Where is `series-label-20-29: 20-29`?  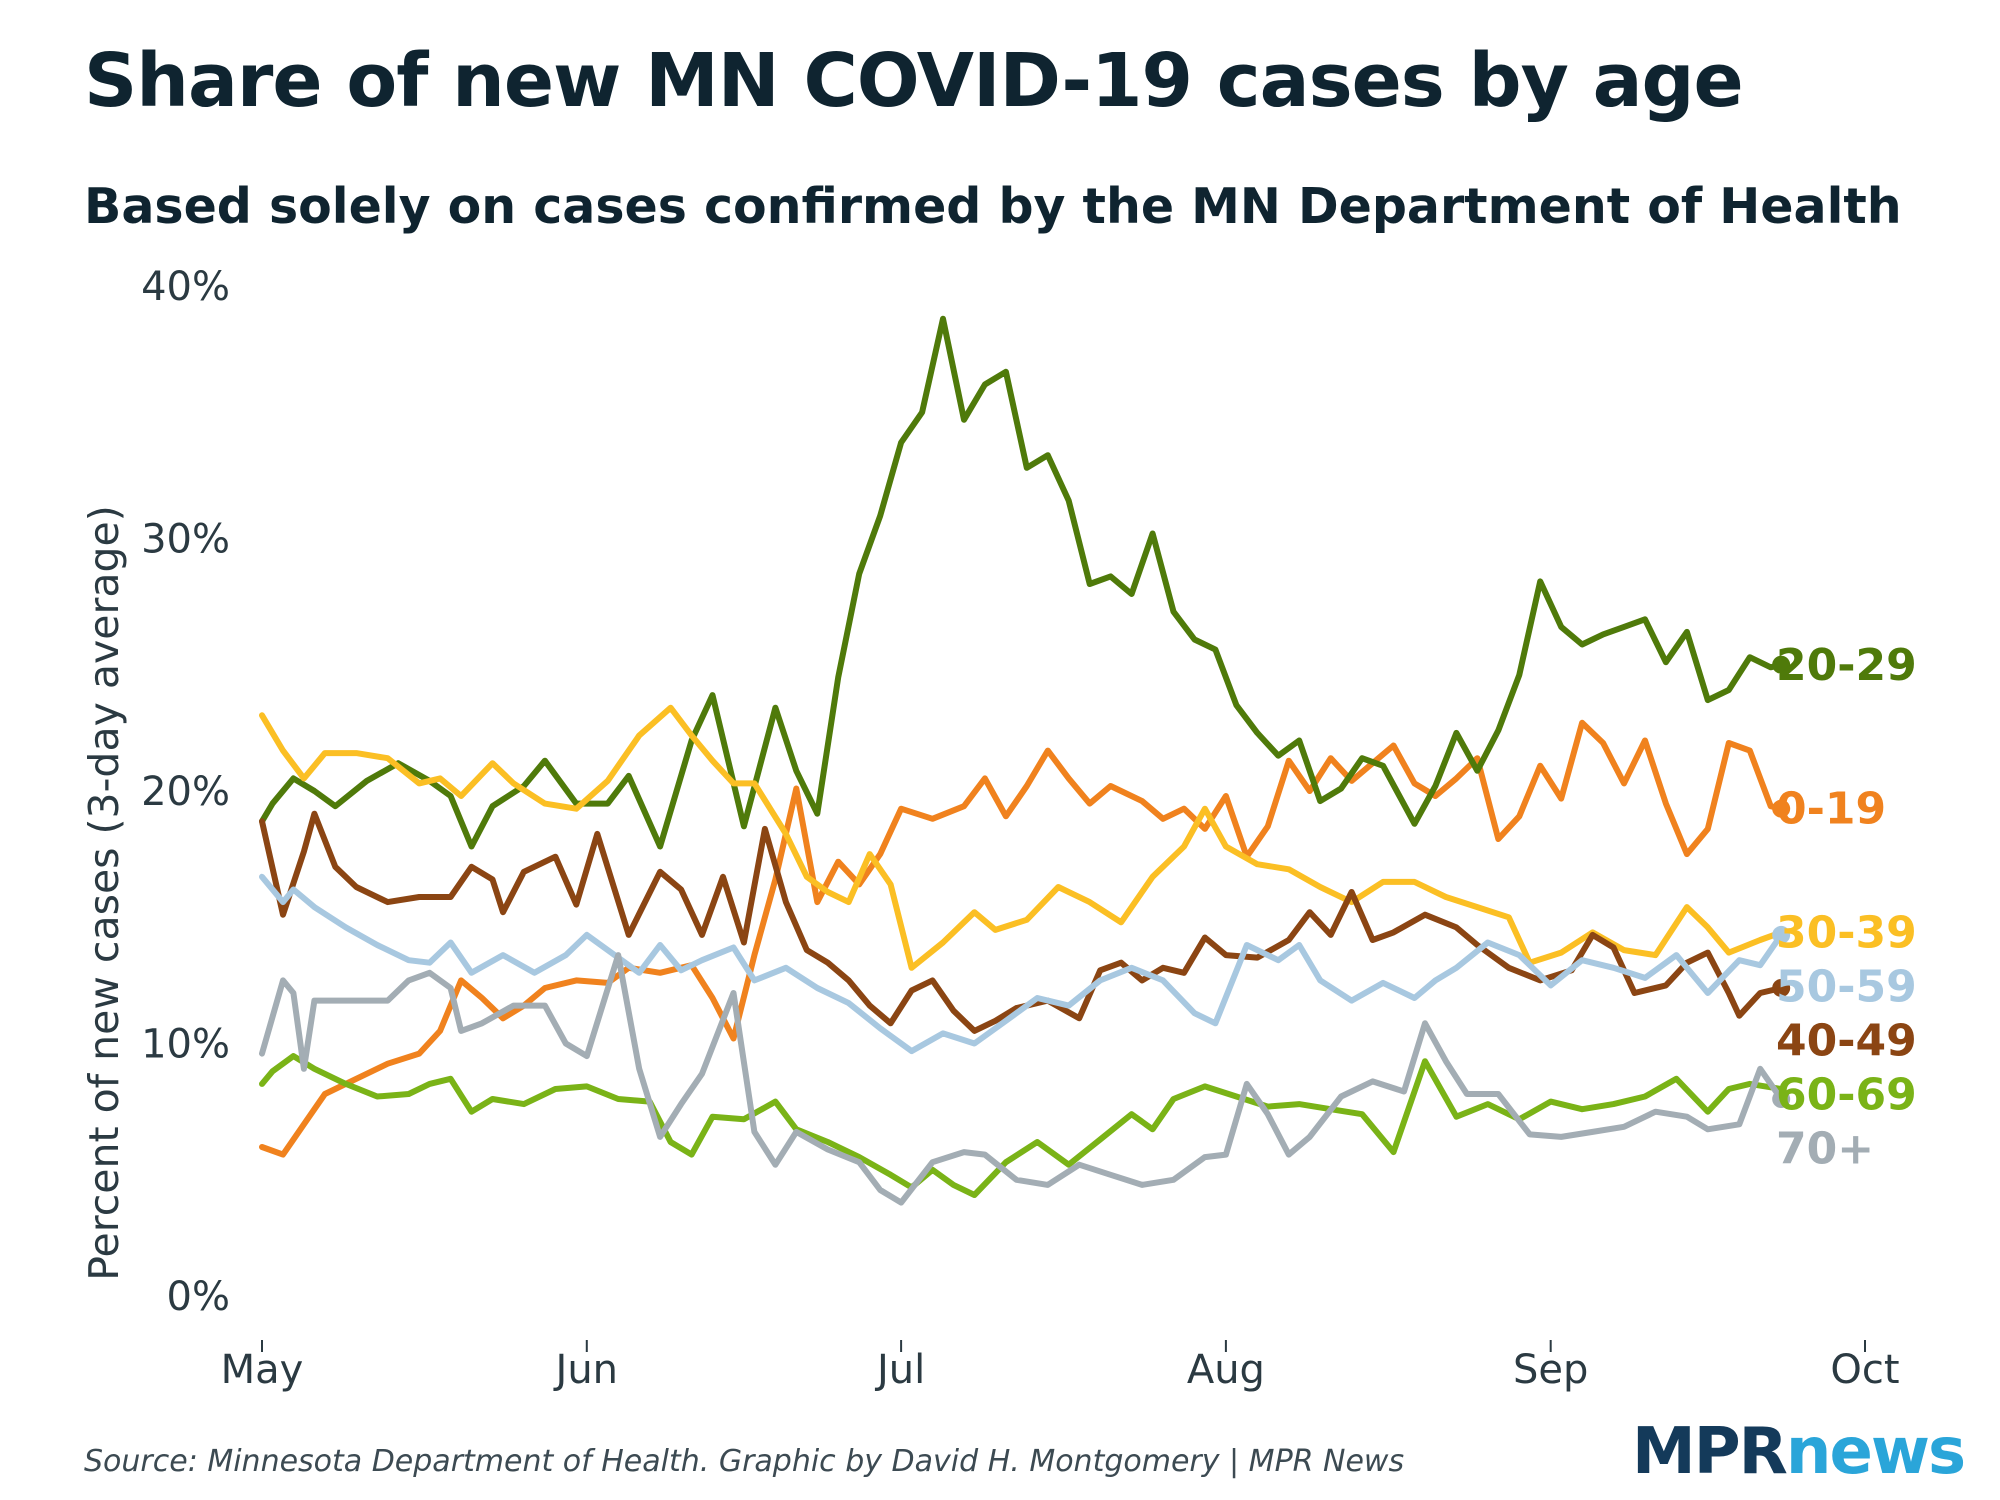
series-label-20-29: 20-29 is located at coordinates (1846, 665).